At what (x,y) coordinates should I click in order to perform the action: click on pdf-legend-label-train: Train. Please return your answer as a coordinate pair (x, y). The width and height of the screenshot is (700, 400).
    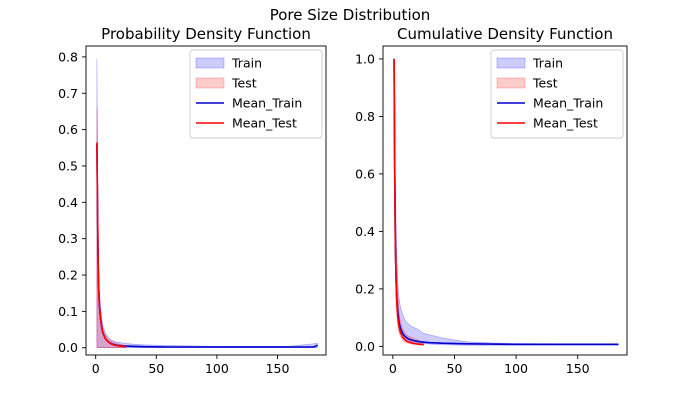
    Looking at the image, I should click on (246, 63).